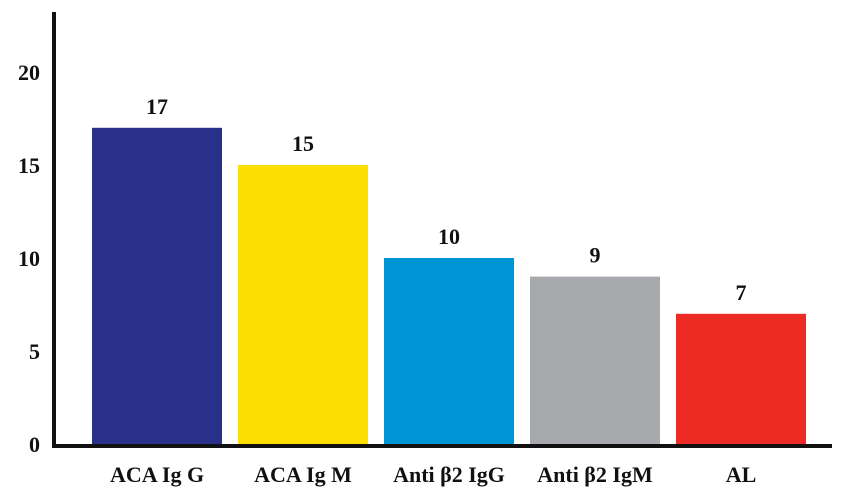  I want to click on bar-value-label: 17, so click(157, 106).